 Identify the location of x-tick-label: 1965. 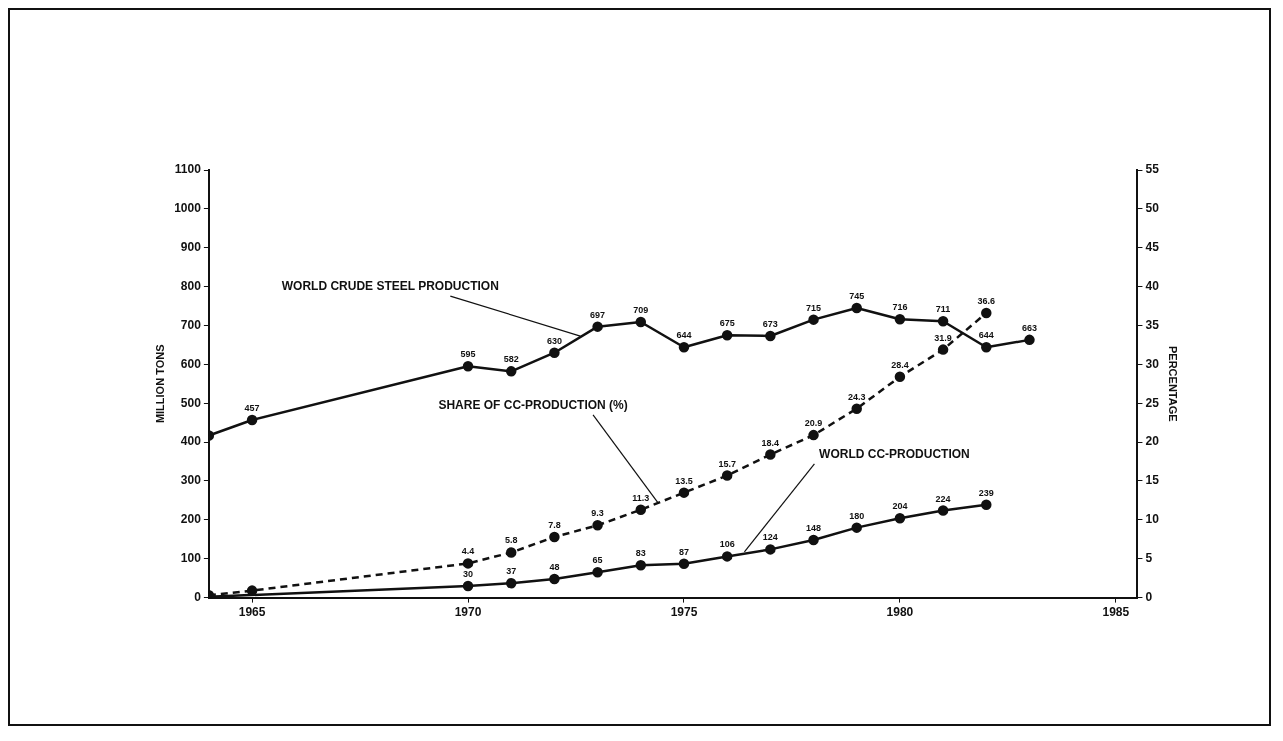
(252, 612).